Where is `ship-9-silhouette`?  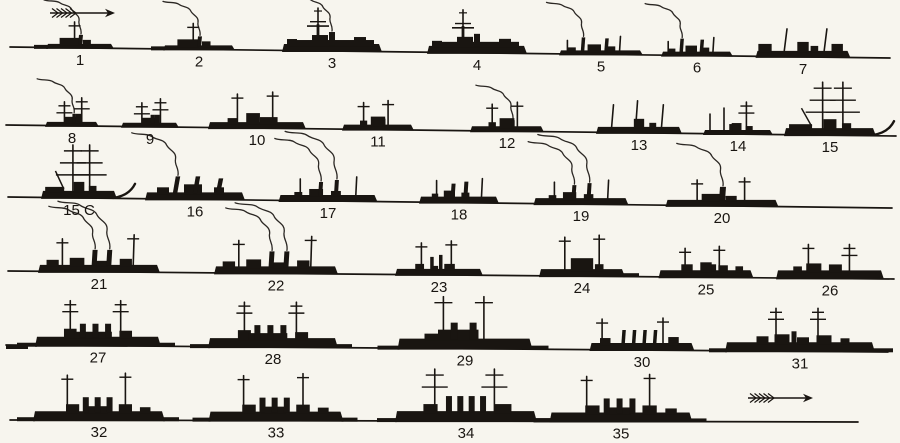 ship-9-silhouette is located at coordinates (150, 112).